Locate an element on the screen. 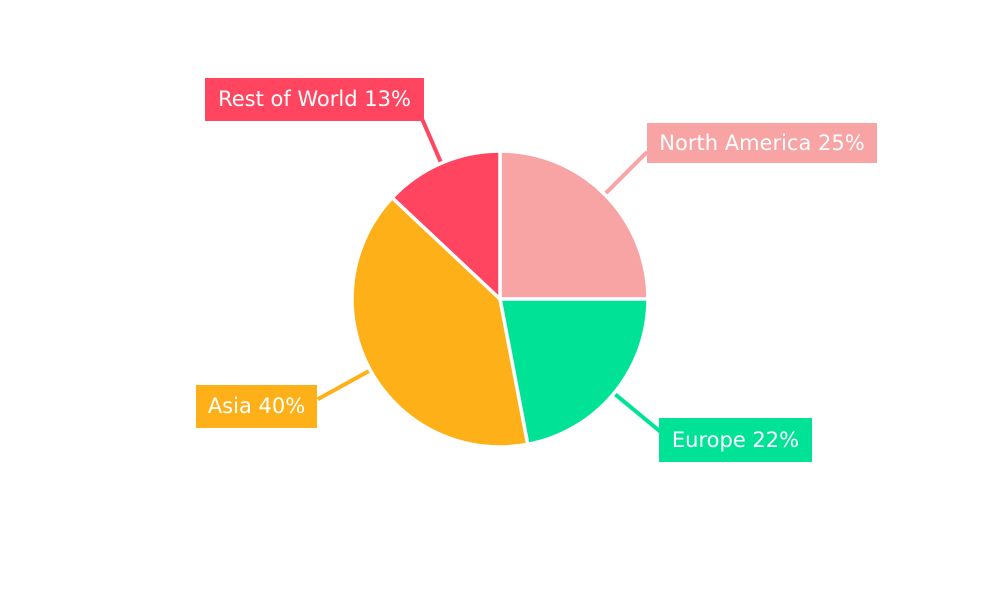 The height and width of the screenshot is (600, 1000). label-rest-of-world: Rest of World 13% is located at coordinates (314, 99).